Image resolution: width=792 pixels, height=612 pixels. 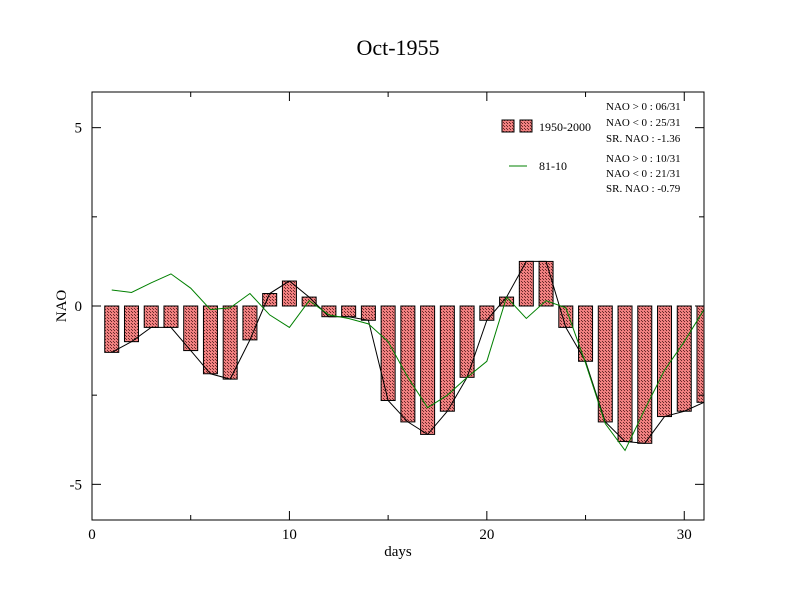 I want to click on stat-series1-line2: NAO < 0 : 25/31, so click(x=643, y=123).